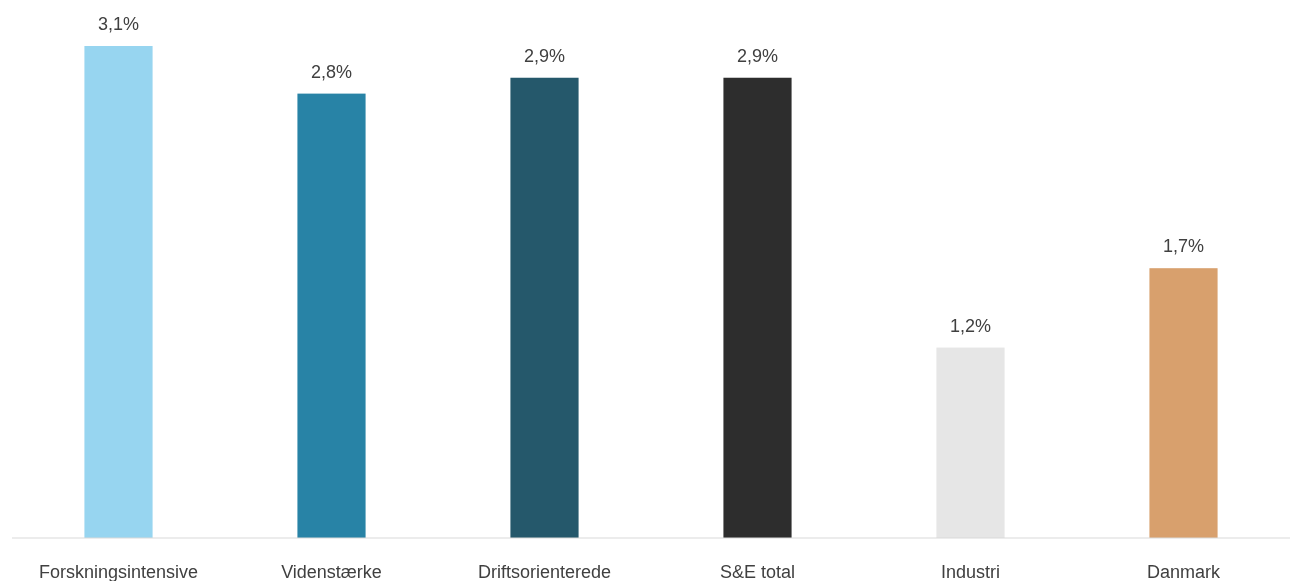  What do you see at coordinates (118, 571) in the screenshot?
I see `x-tick-label: Forskningsintensive` at bounding box center [118, 571].